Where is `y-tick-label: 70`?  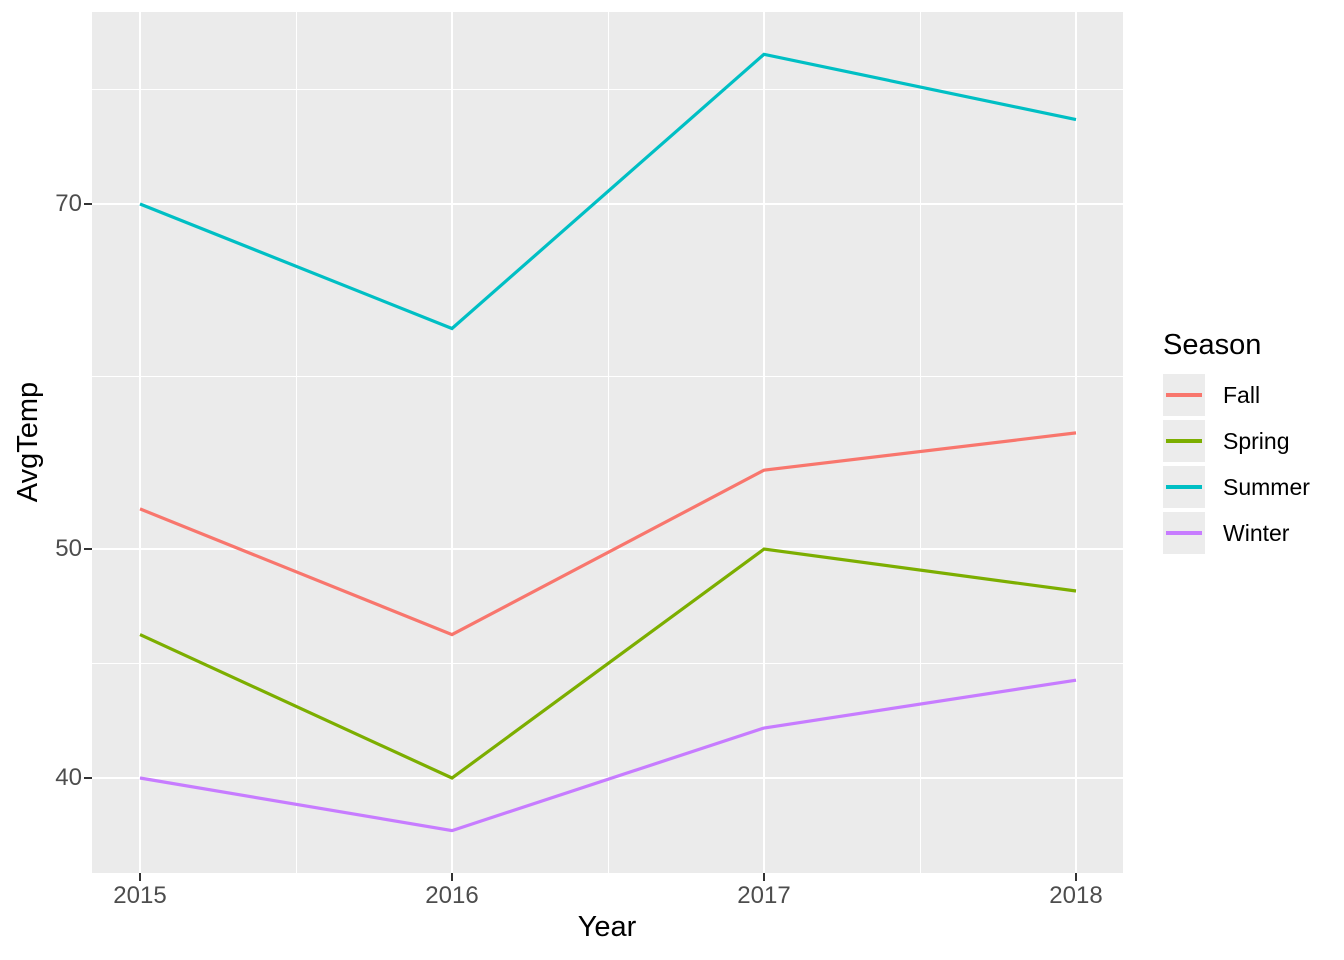
y-tick-label: 70 is located at coordinates (68, 203).